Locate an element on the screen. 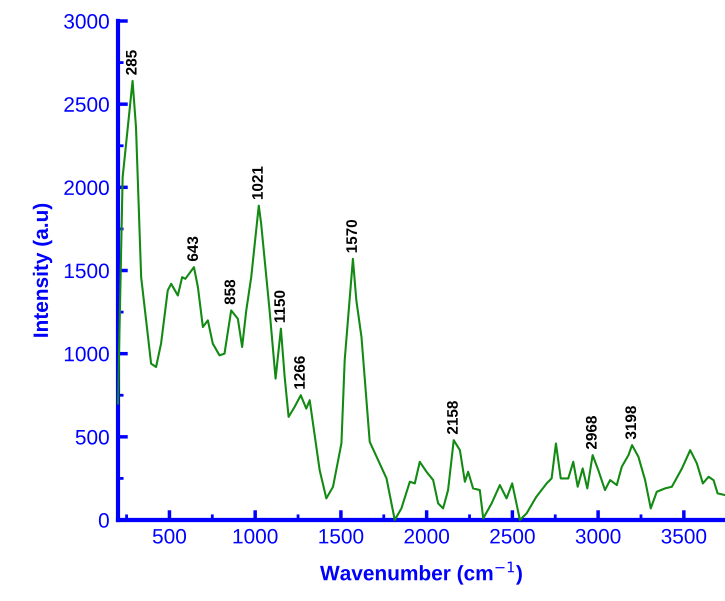 Image resolution: width=725 pixels, height=601 pixels. x-tick-label: 2500 is located at coordinates (512, 536).